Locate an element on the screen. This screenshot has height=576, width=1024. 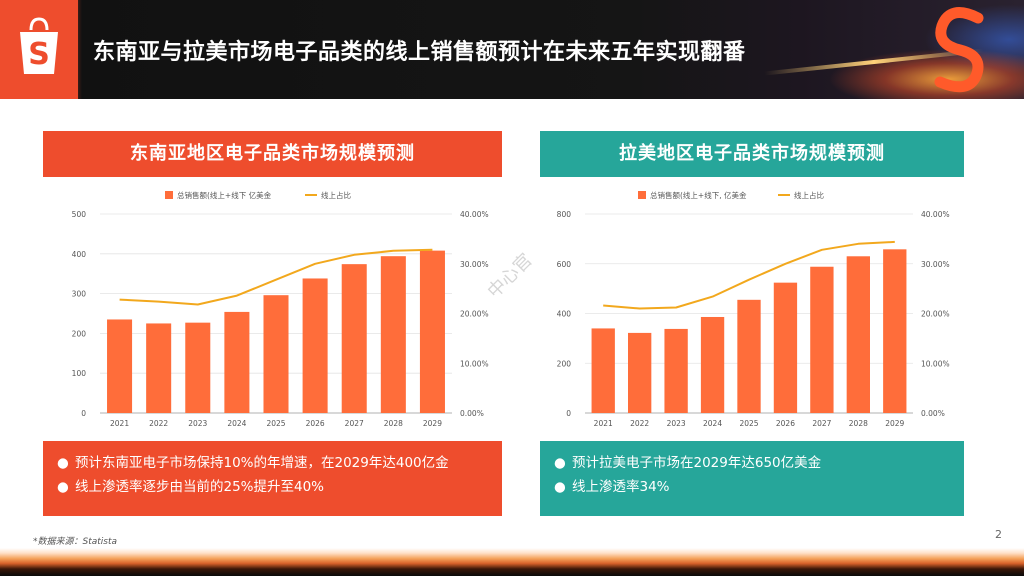
y-tick-label: 300 is located at coordinates (79, 294).